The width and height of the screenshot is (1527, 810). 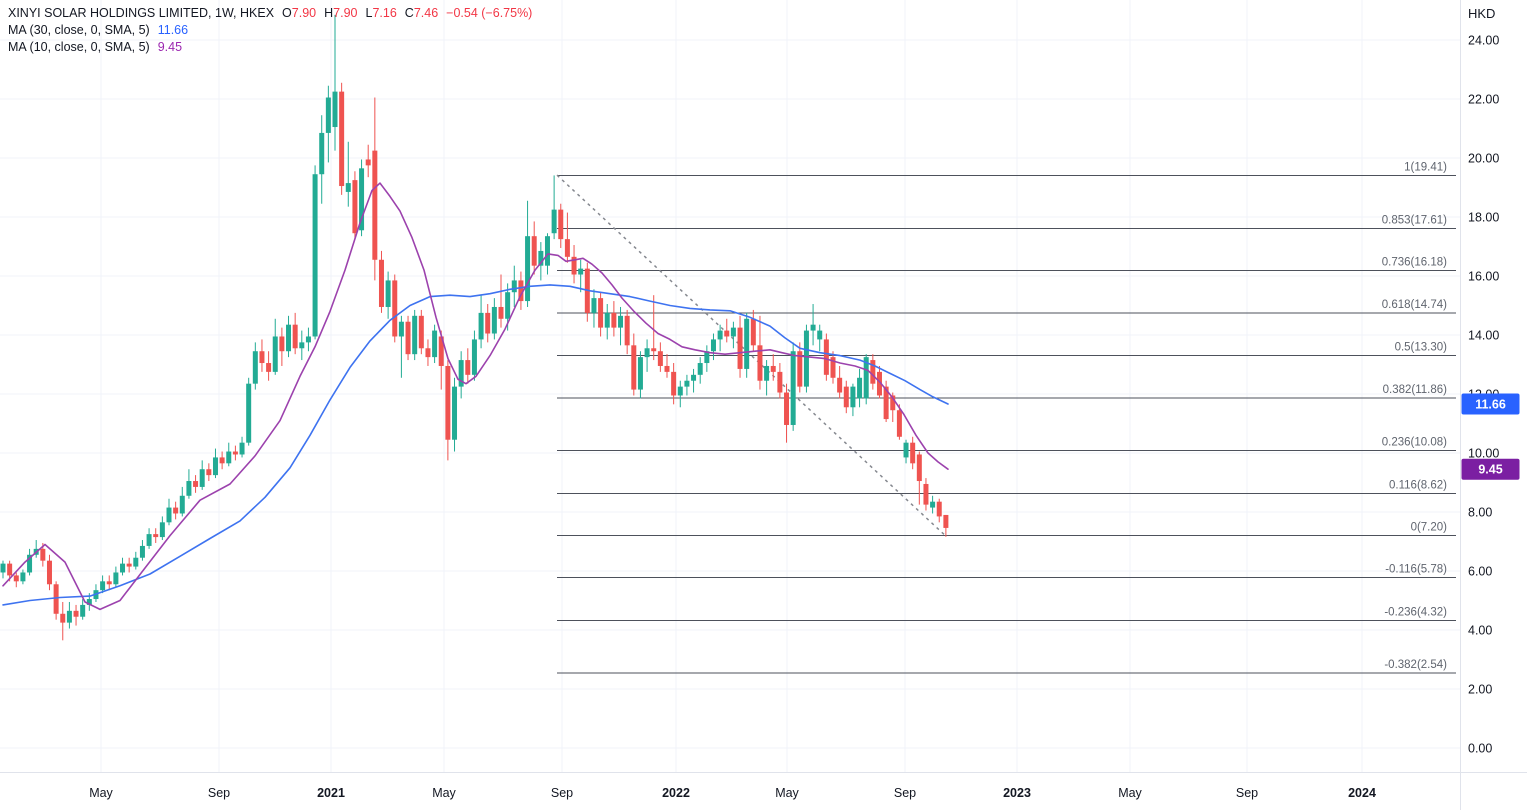 I want to click on time-axis: May Sep 2021 May Sep 2022 May Sep 2023 May Sep 2024, so click(x=732, y=793).